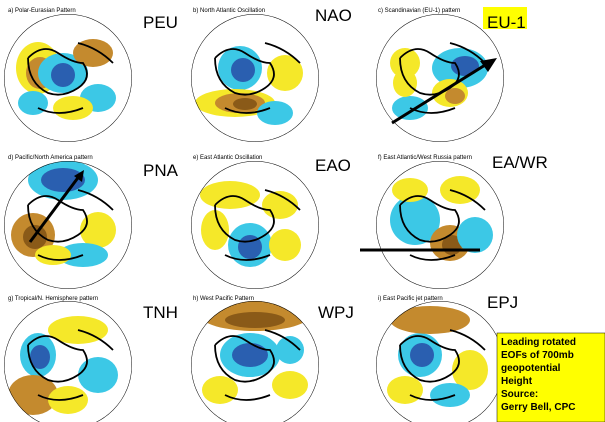 The image size is (605, 422). What do you see at coordinates (53, 299) in the screenshot?
I see `panel-caption: g) Tropical/N. Hemisphere pattern` at bounding box center [53, 299].